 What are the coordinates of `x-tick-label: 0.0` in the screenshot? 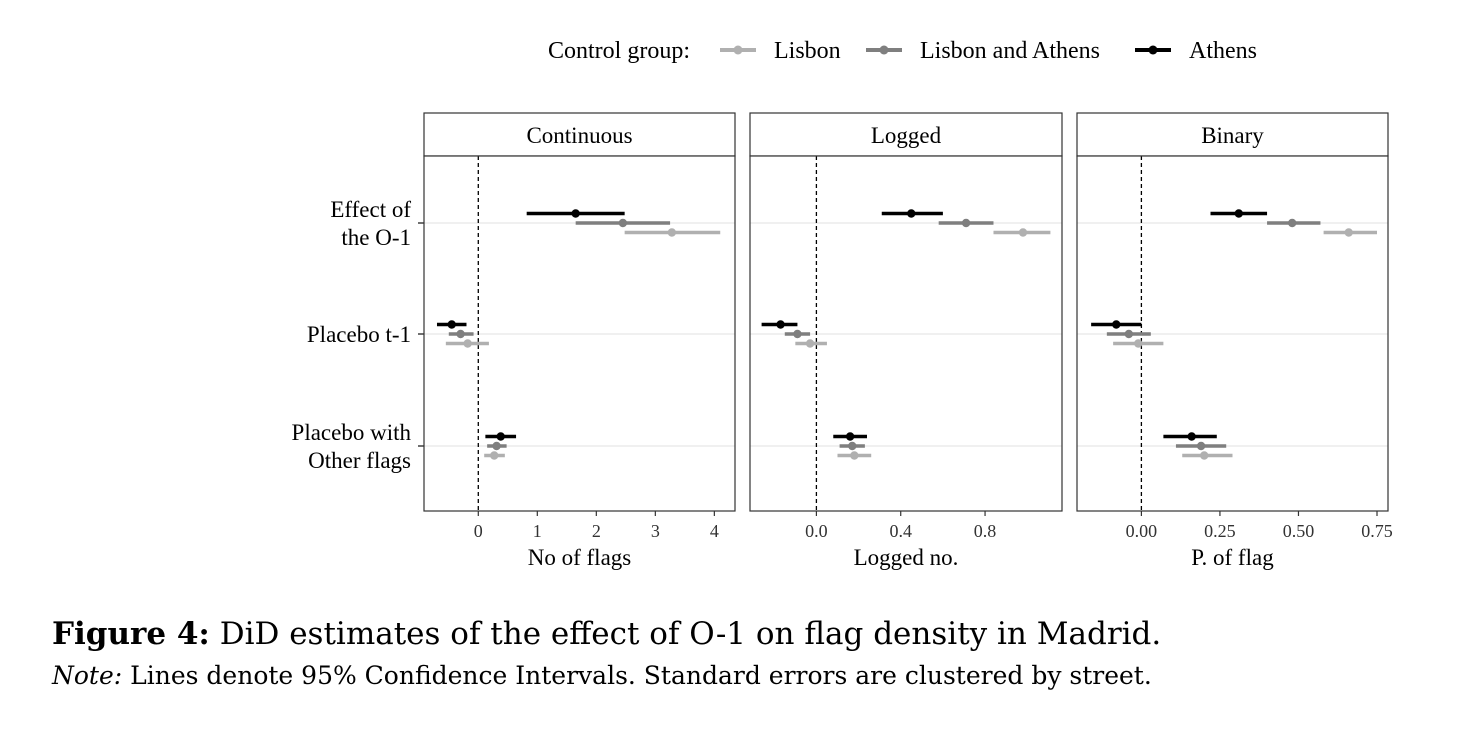 It's located at (816, 531).